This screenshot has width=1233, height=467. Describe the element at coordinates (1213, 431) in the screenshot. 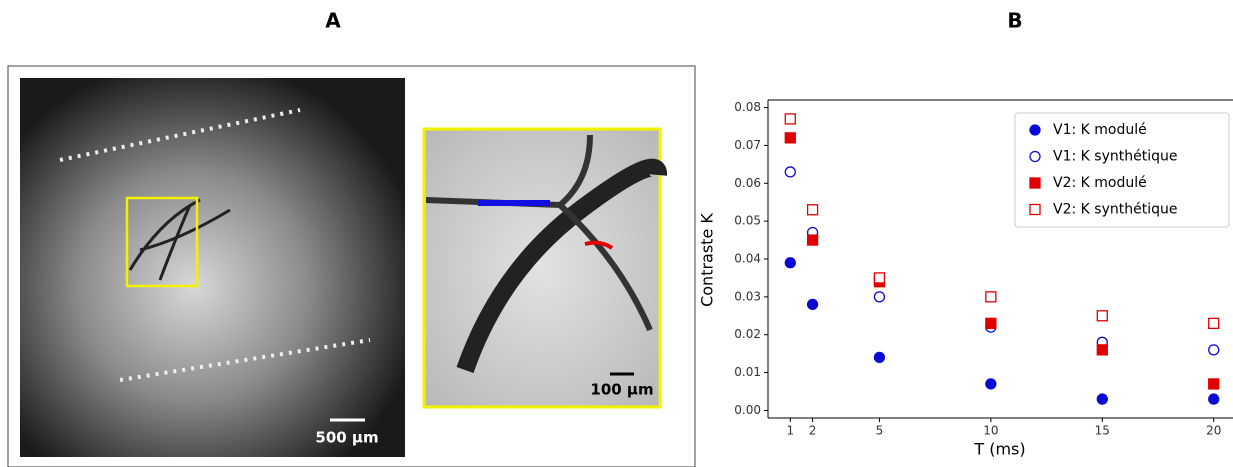

I see `x-tick-label: 20` at that location.